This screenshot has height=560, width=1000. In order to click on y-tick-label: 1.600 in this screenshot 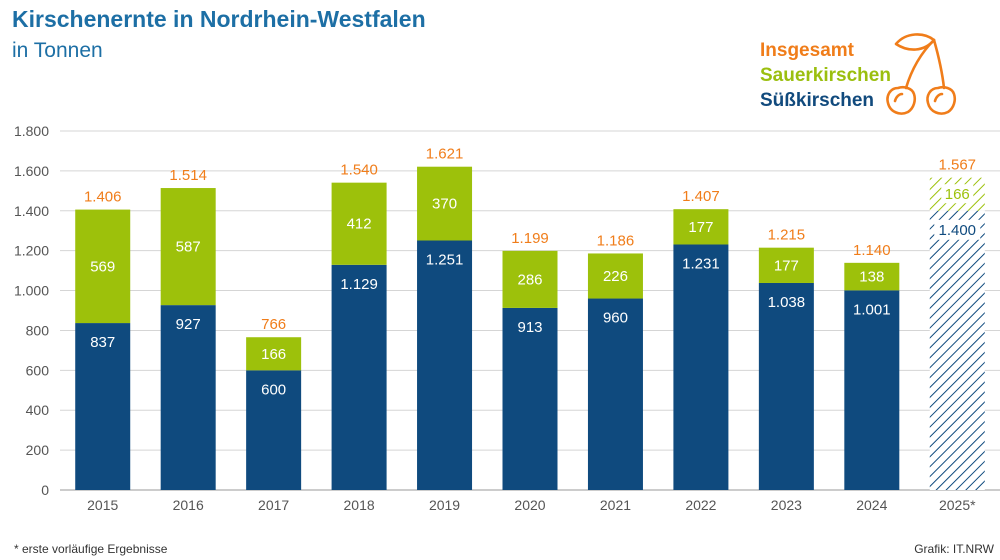, I will do `click(31, 171)`.